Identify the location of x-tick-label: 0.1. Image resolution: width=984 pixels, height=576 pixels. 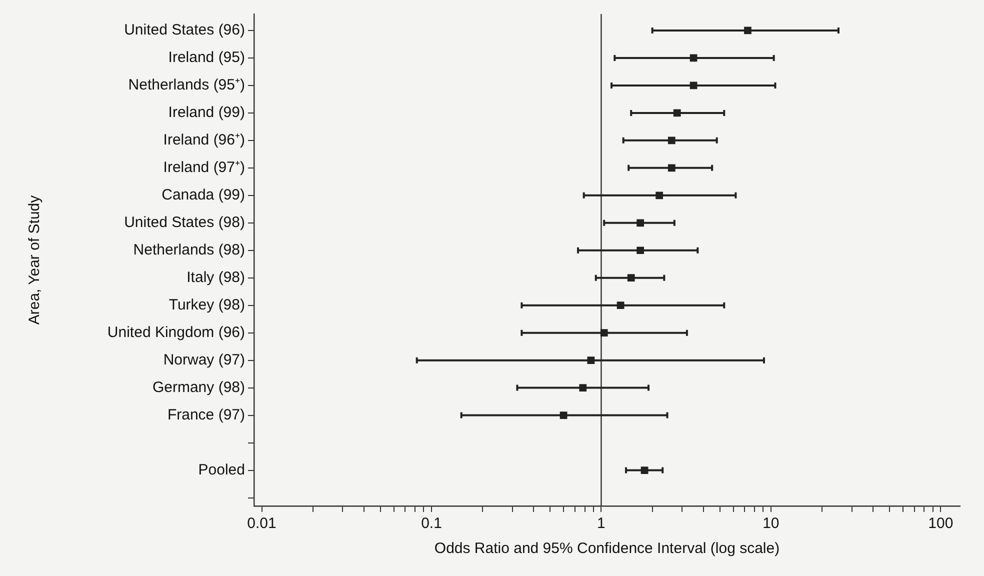
(431, 523).